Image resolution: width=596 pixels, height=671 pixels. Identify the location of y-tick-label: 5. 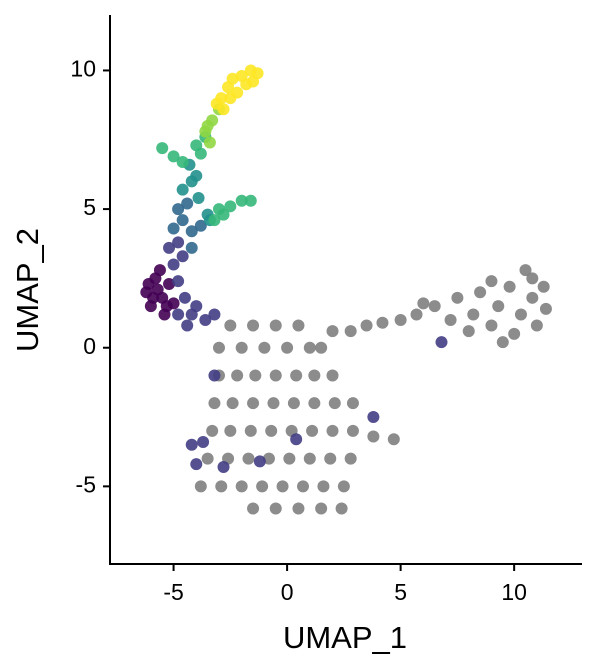
(89, 207).